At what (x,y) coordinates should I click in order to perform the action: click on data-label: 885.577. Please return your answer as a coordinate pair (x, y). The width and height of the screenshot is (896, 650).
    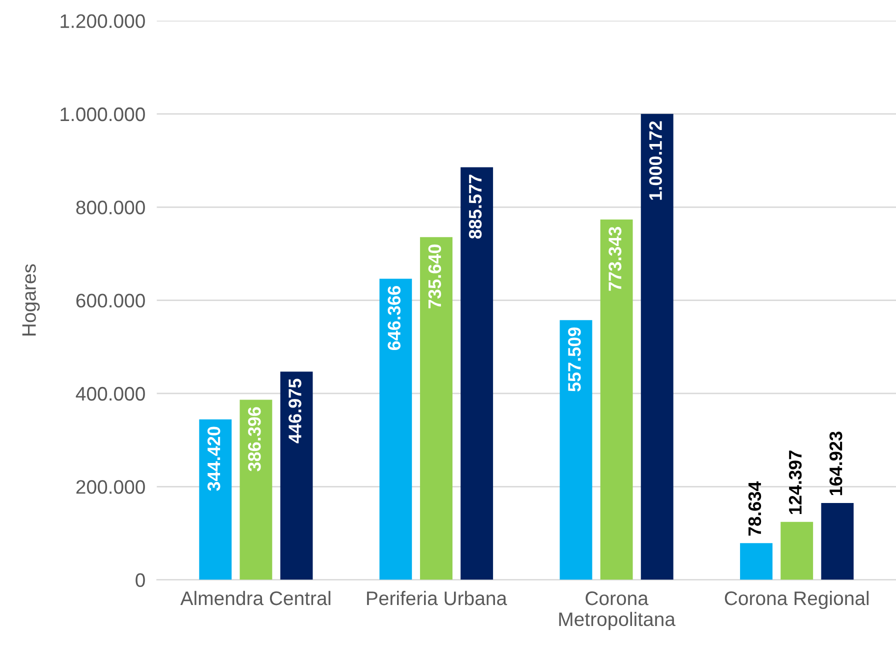
    Looking at the image, I should click on (475, 206).